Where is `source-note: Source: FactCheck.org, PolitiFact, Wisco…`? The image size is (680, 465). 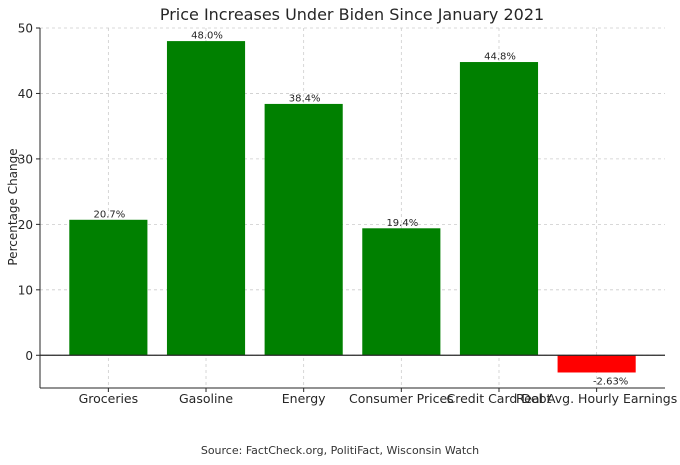
source-note: Source: FactCheck.org, PolitiFact, Wisco… is located at coordinates (340, 450).